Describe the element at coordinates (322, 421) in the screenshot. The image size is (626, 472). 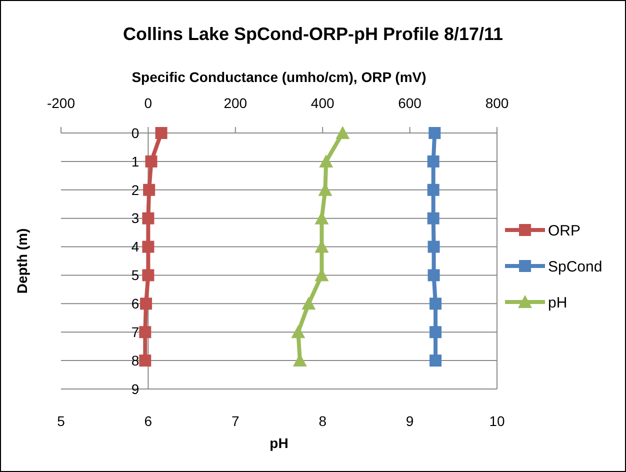
I see `x-tick-label: 8` at that location.